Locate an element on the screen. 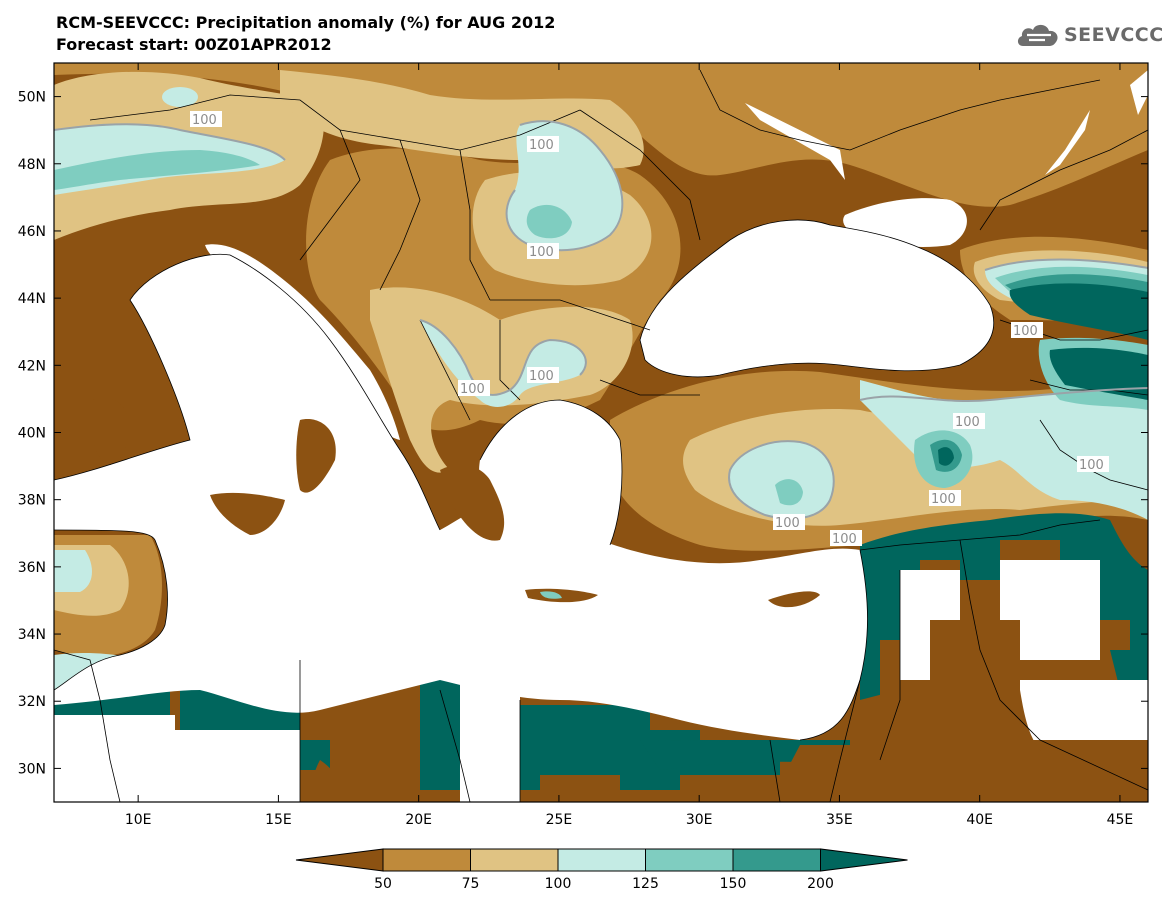 The width and height of the screenshot is (1165, 907). land-syria-brown is located at coordinates (975, 660).